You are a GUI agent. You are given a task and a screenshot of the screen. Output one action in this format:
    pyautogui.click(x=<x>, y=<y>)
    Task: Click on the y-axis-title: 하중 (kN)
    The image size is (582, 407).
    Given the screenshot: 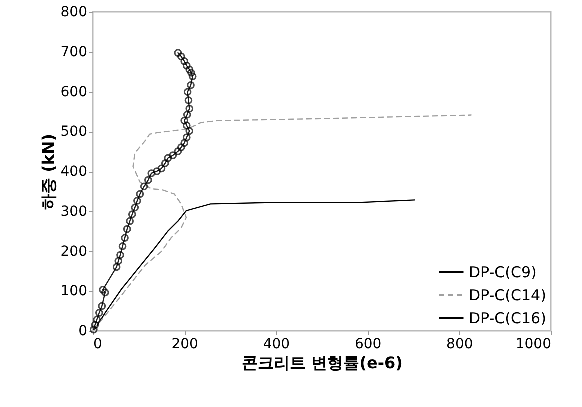 What is the action you would take?
    pyautogui.click(x=48, y=172)
    